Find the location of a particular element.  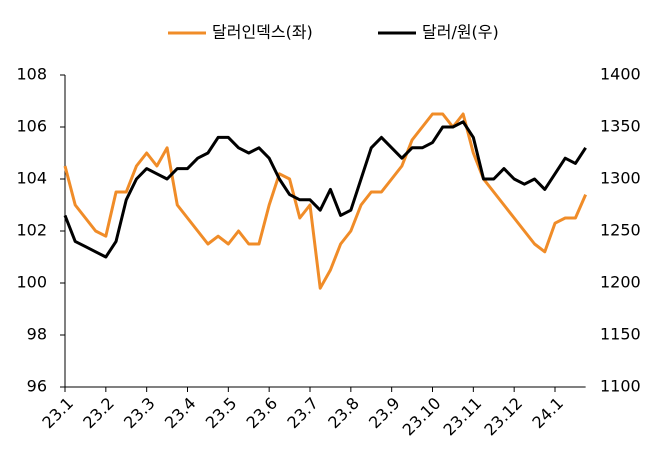

y-tick-label: 104 is located at coordinates (31, 178).